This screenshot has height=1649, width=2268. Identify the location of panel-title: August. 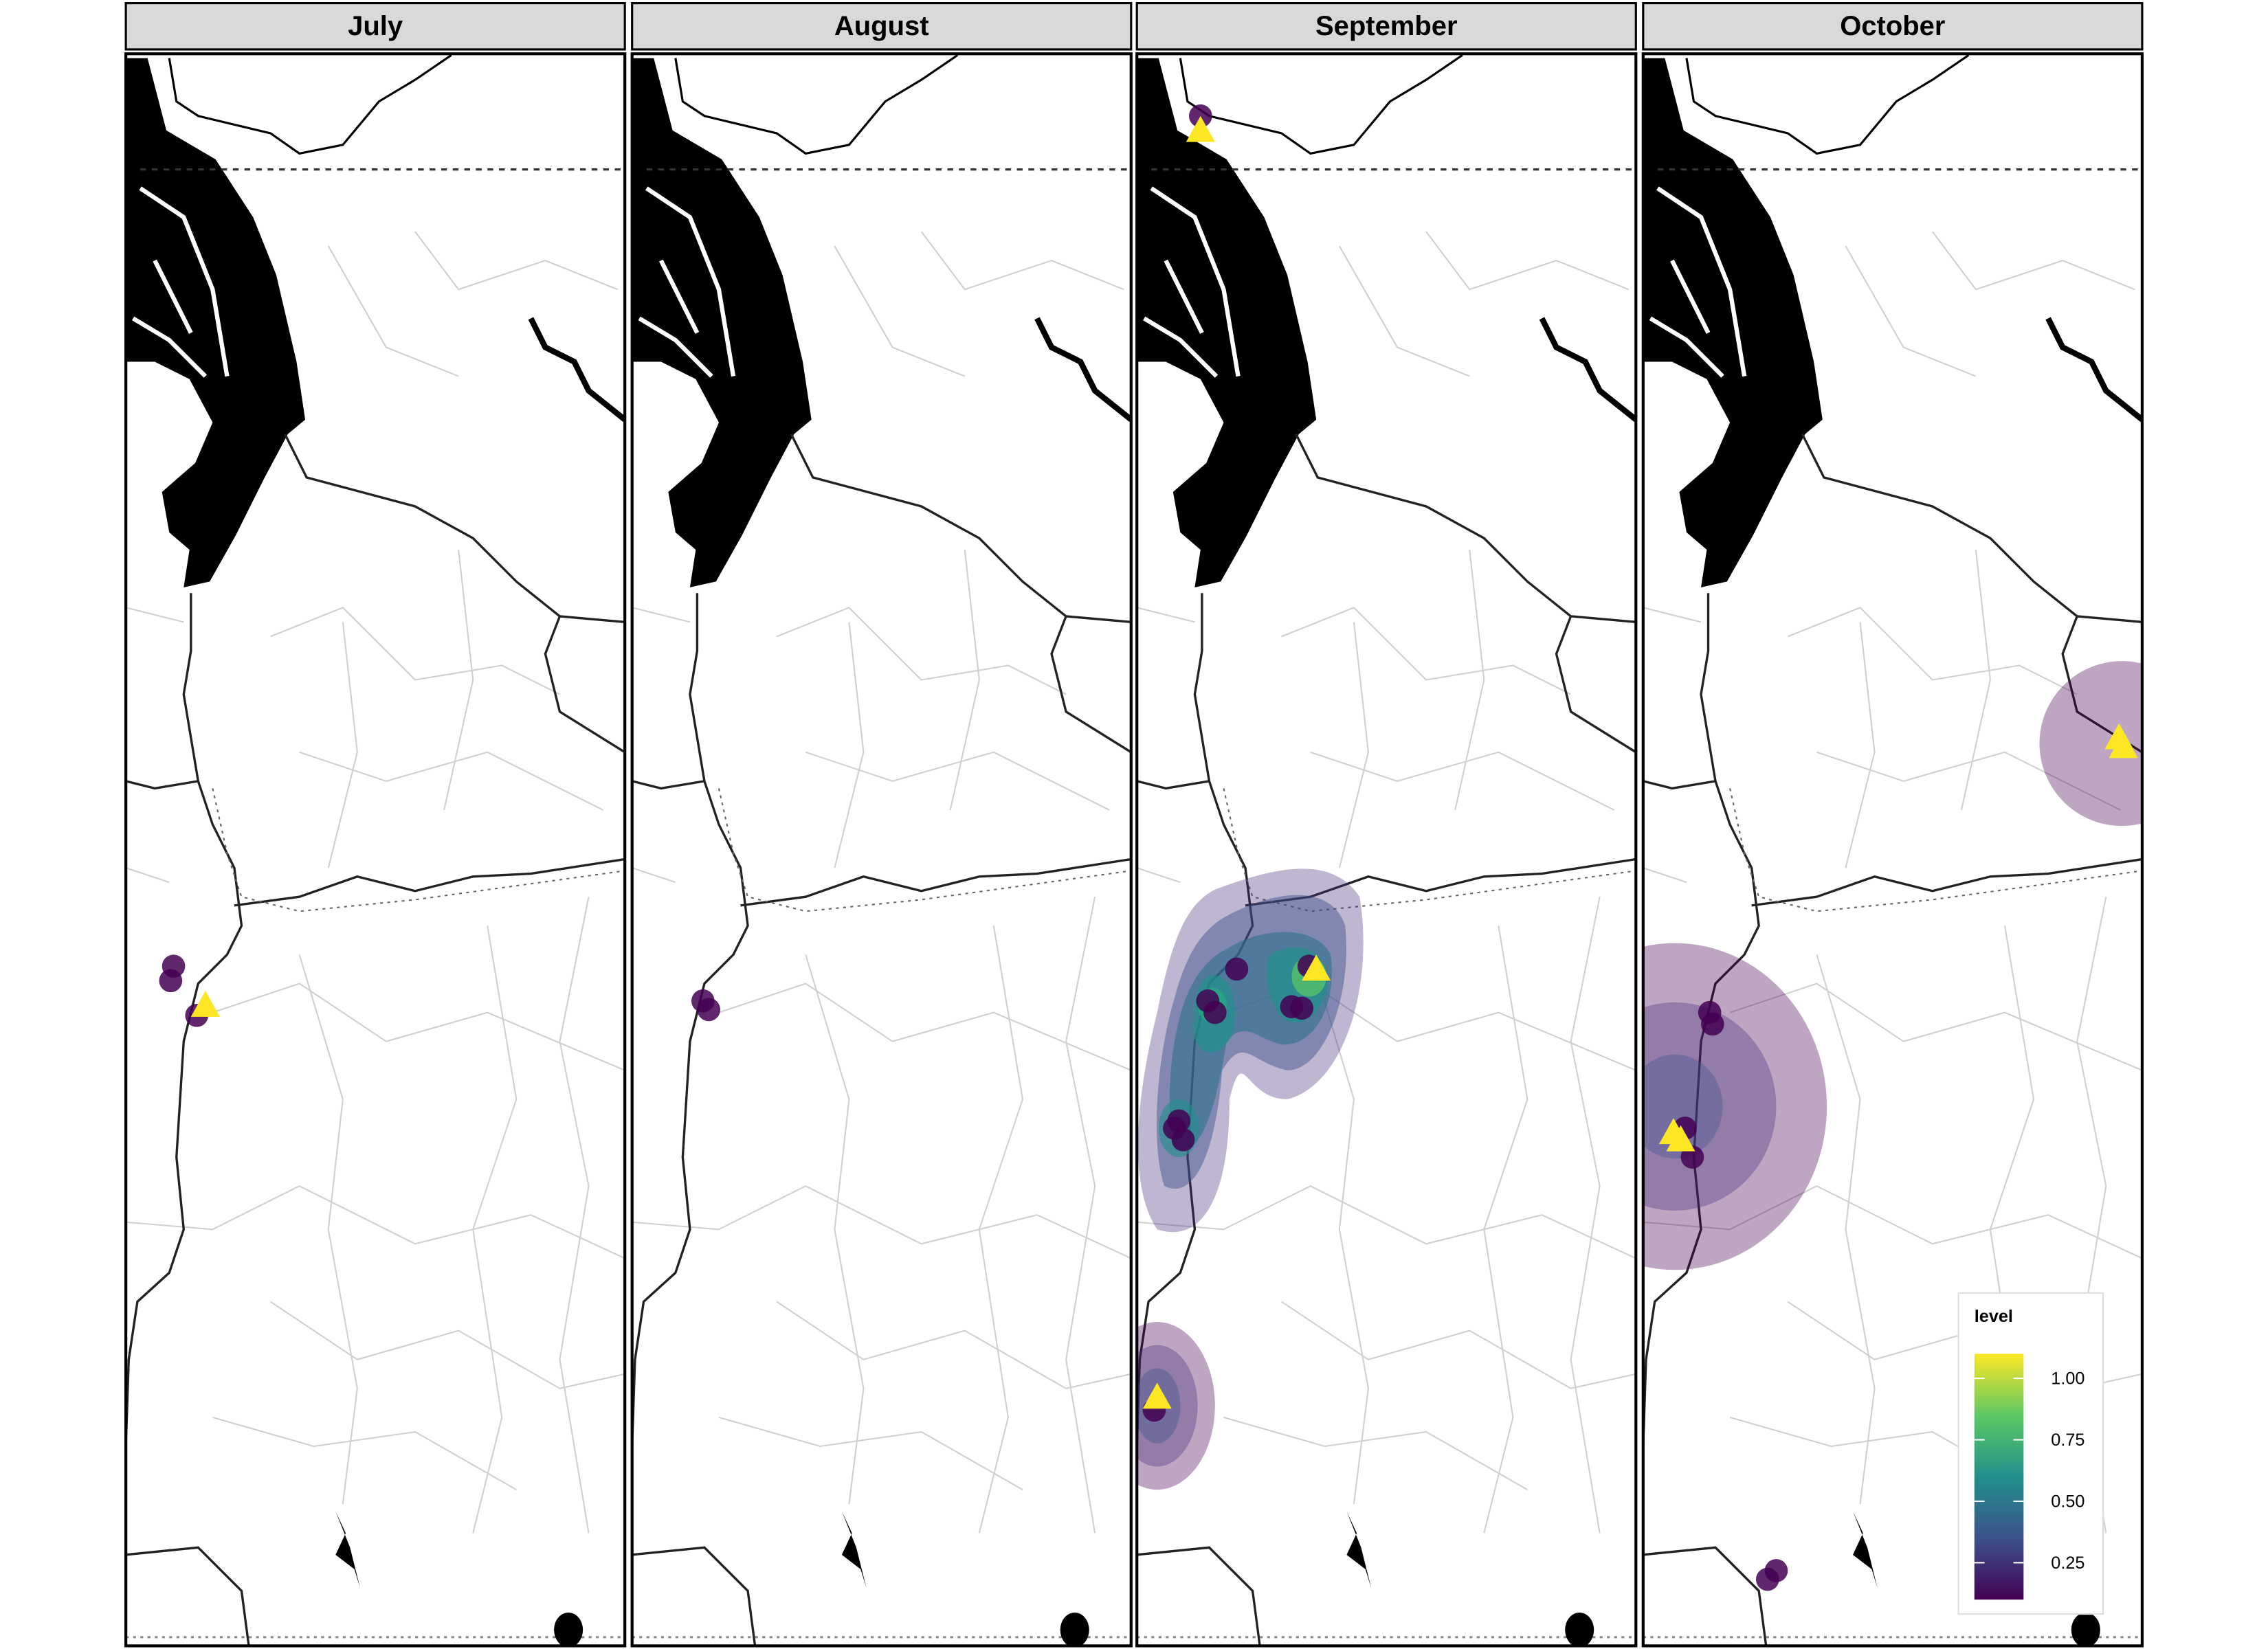
(881, 26).